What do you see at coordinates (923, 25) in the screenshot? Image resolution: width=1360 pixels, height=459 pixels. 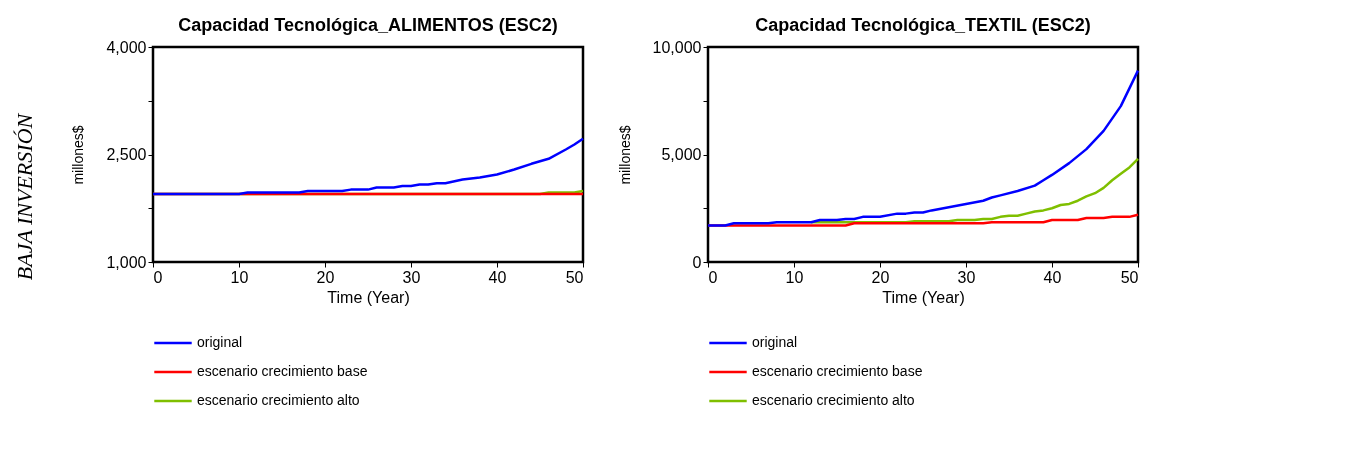 I see `chart-title: Capacidad Tecnológica_TEXTIL (ESC2)` at bounding box center [923, 25].